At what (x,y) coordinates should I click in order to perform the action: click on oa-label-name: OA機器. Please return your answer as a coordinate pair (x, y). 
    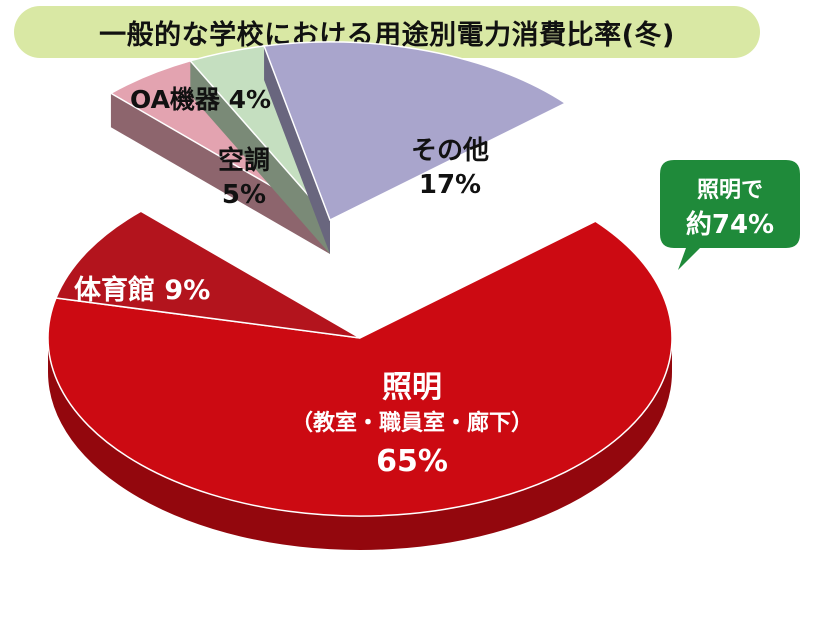
    Looking at the image, I should click on (175, 99).